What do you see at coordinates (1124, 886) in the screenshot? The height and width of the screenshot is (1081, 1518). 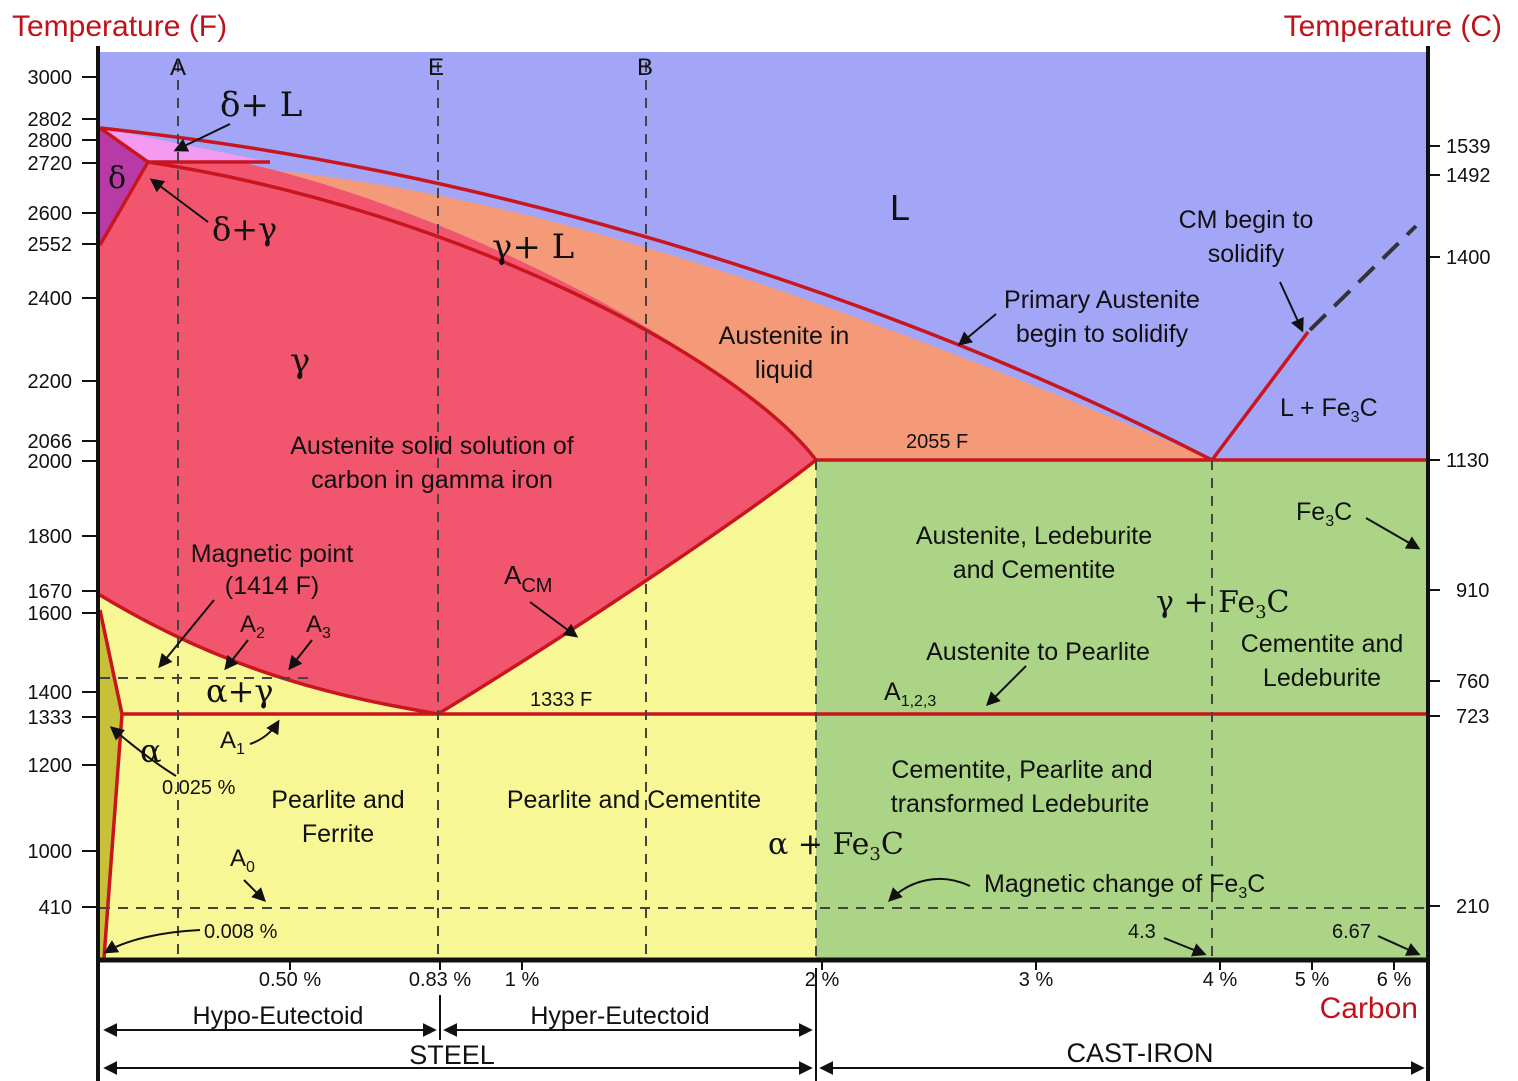 I see `magnetic-change-label: Magnetic change of Fe3C` at bounding box center [1124, 886].